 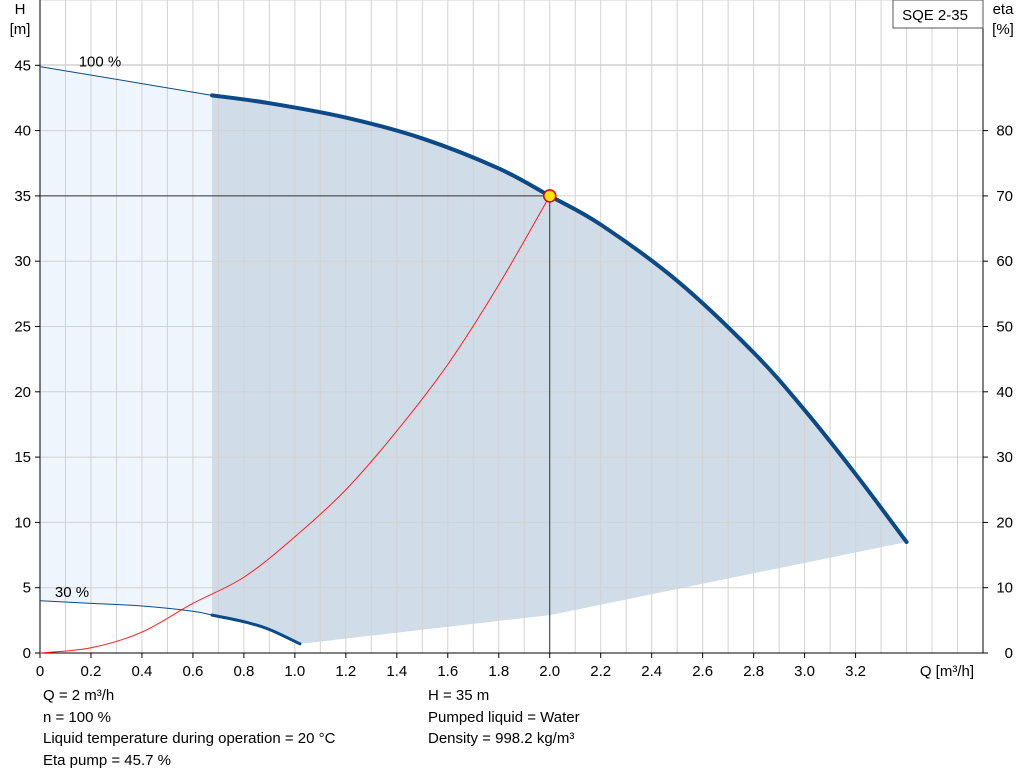 I want to click on y-left-tick-label: 35, so click(x=22, y=196).